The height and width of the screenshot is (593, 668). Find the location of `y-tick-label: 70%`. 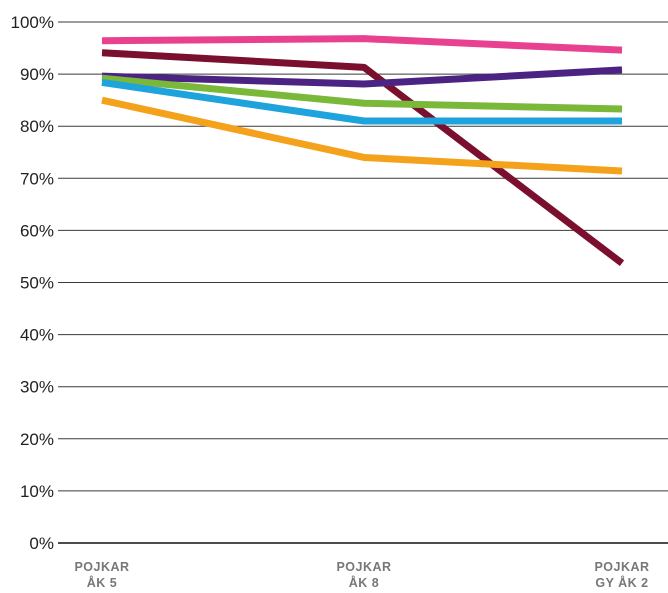

y-tick-label: 70% is located at coordinates (37, 178).